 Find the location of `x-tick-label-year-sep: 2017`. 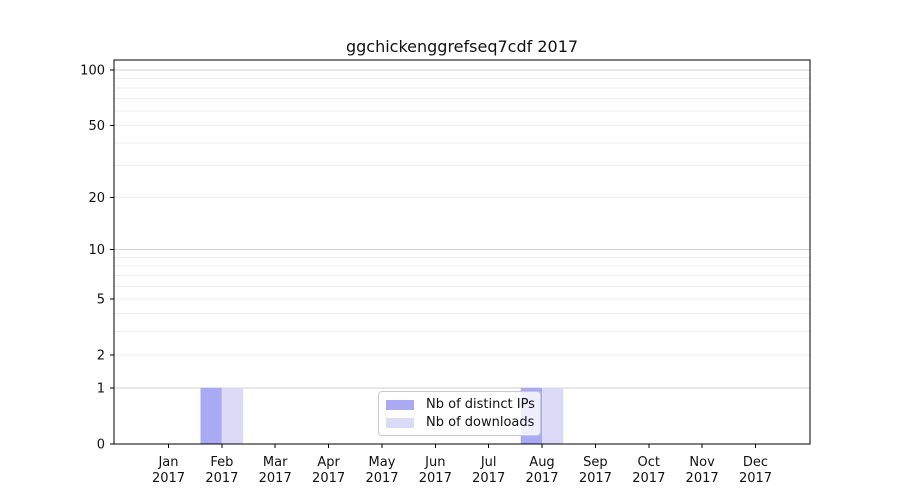

x-tick-label-year-sep: 2017 is located at coordinates (595, 478).